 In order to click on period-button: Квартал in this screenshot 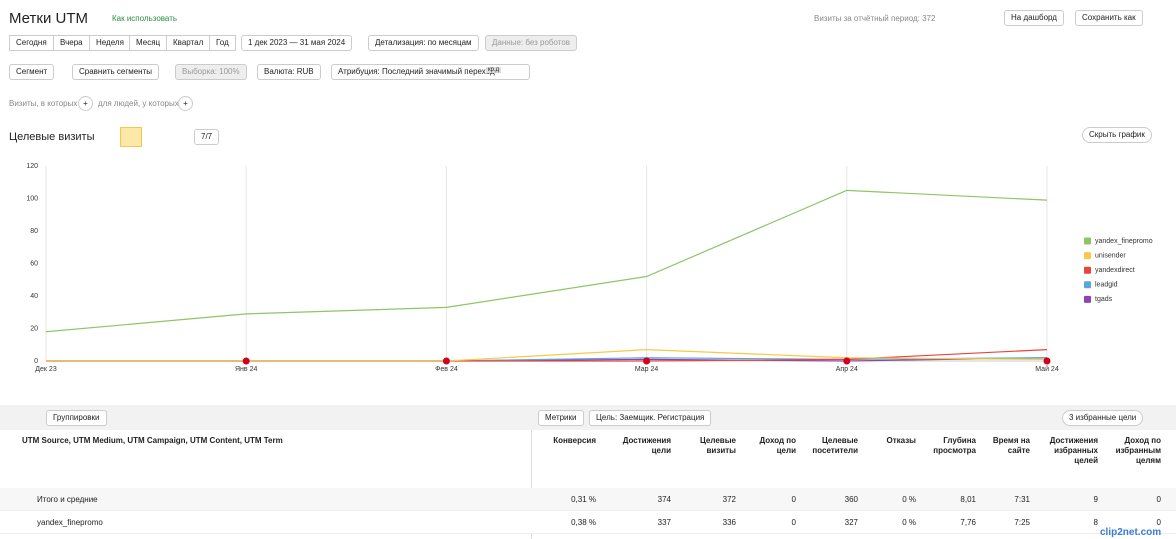, I will do `click(188, 43)`.